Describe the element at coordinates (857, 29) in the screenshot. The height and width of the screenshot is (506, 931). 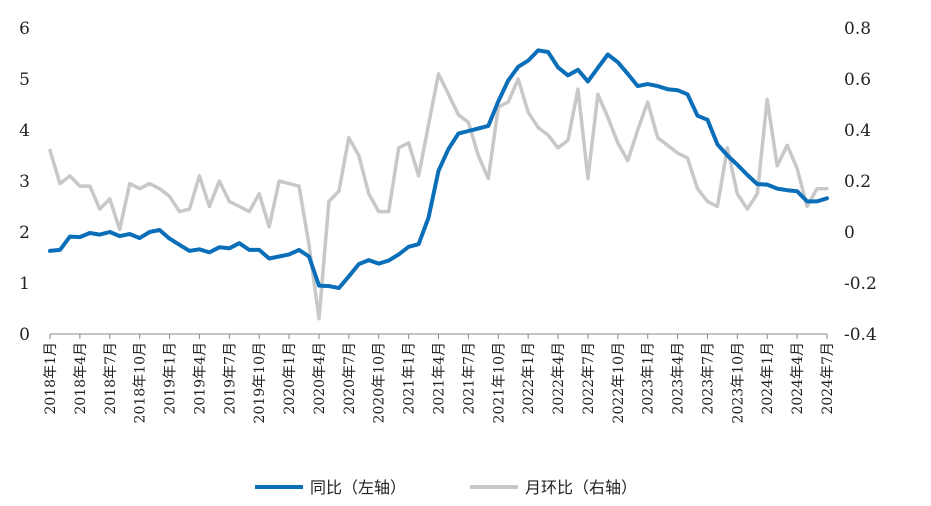
I see `y-right-tick-label: 0.8` at that location.